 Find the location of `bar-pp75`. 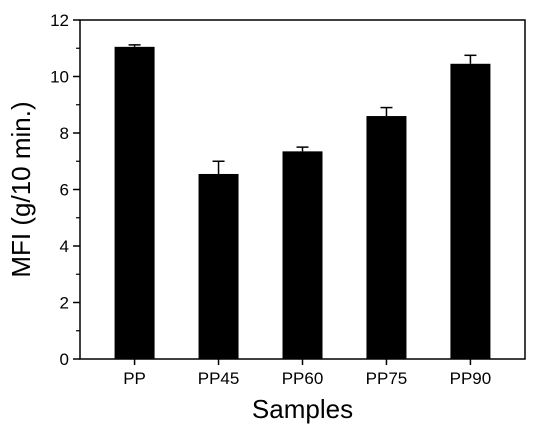

bar-pp75 is located at coordinates (386, 237).